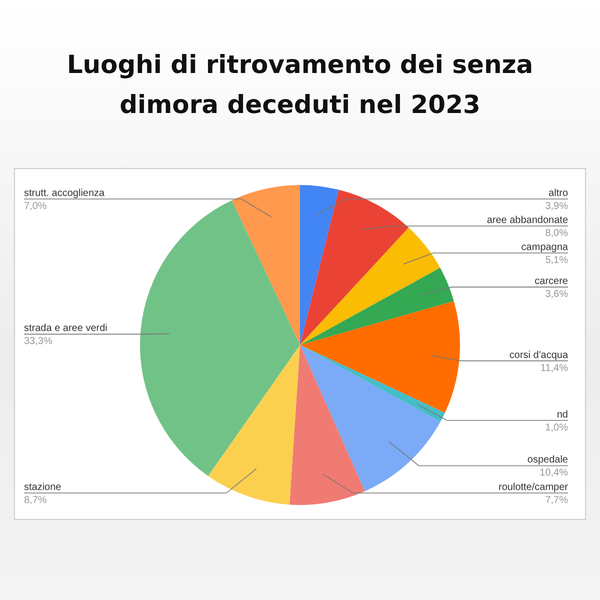 The image size is (600, 600). Describe the element at coordinates (547, 460) in the screenshot. I see `slice-label: ospedale` at that location.